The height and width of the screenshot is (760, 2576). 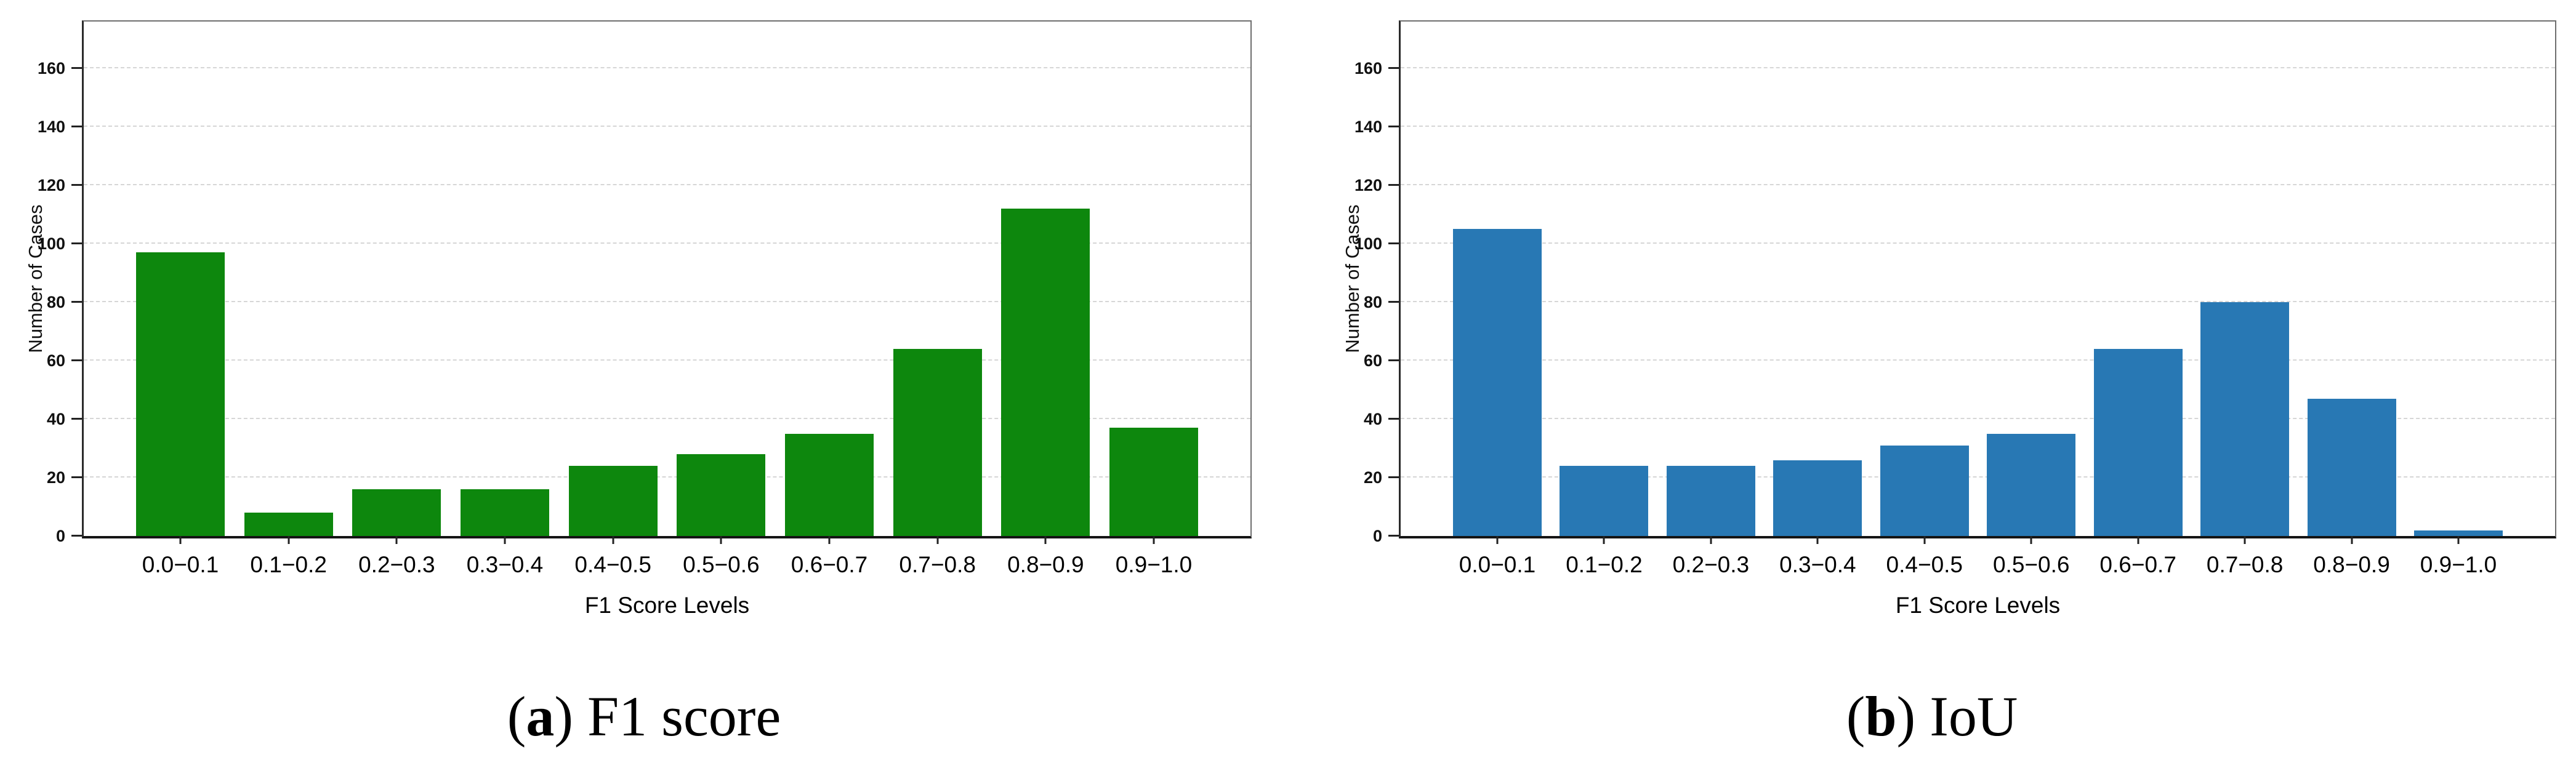 What do you see at coordinates (1817, 564) in the screenshot?
I see `x-tick-label-0.3−0.4: 0.3−0.4` at bounding box center [1817, 564].